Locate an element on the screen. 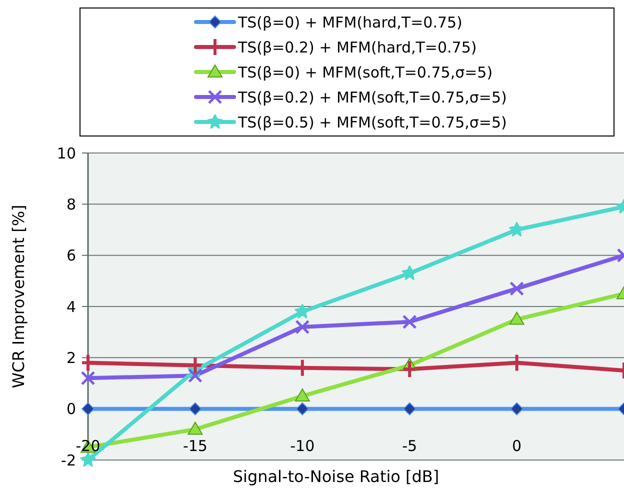  legend-label: TS(β=0.5) + MFM(soft,T=0.75,σ=5) is located at coordinates (372, 122).